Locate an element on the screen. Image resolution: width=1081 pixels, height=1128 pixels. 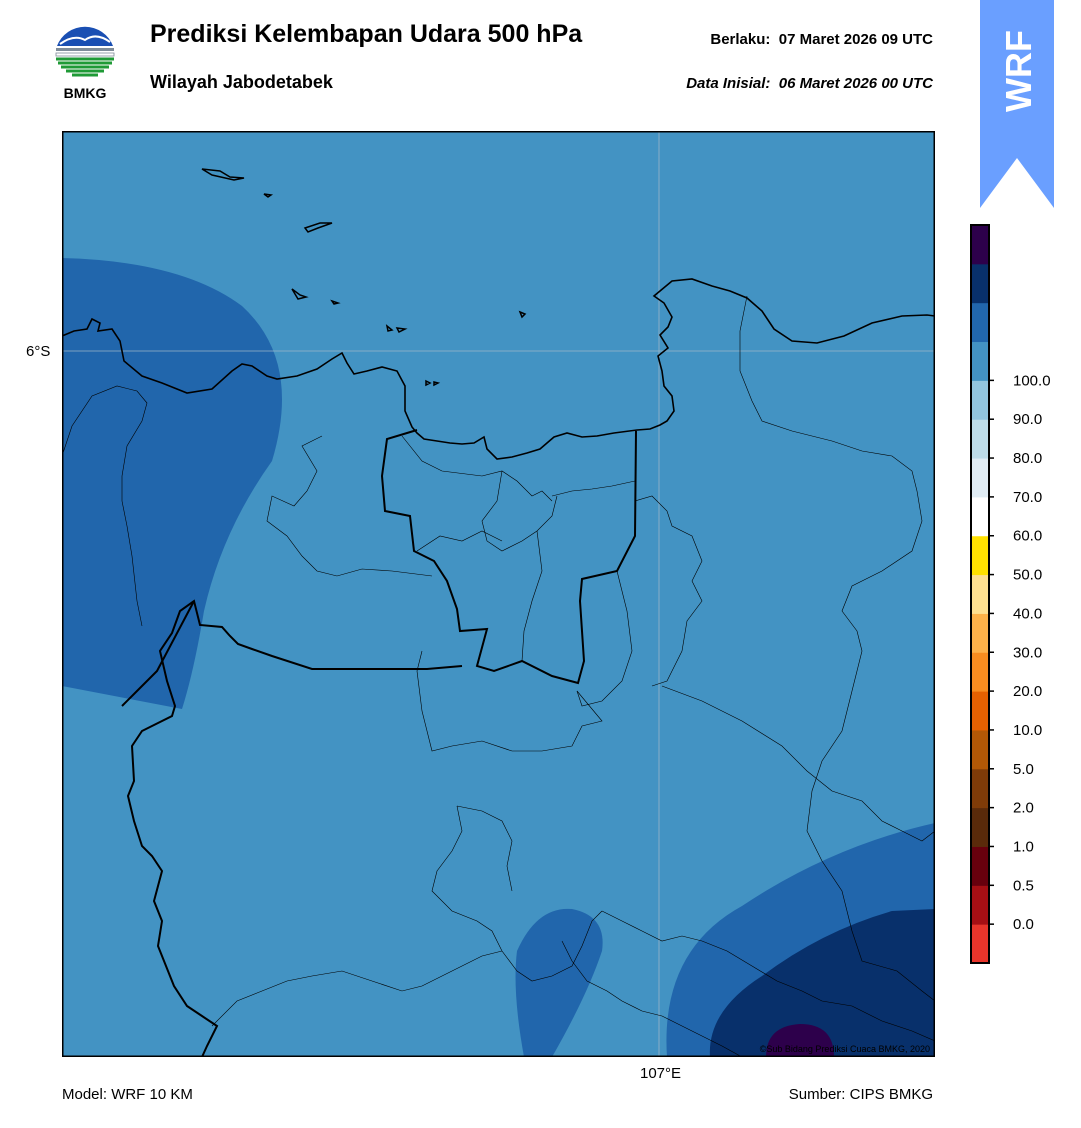
colorbar-tick-label: 10.0 is located at coordinates (1027, 730).